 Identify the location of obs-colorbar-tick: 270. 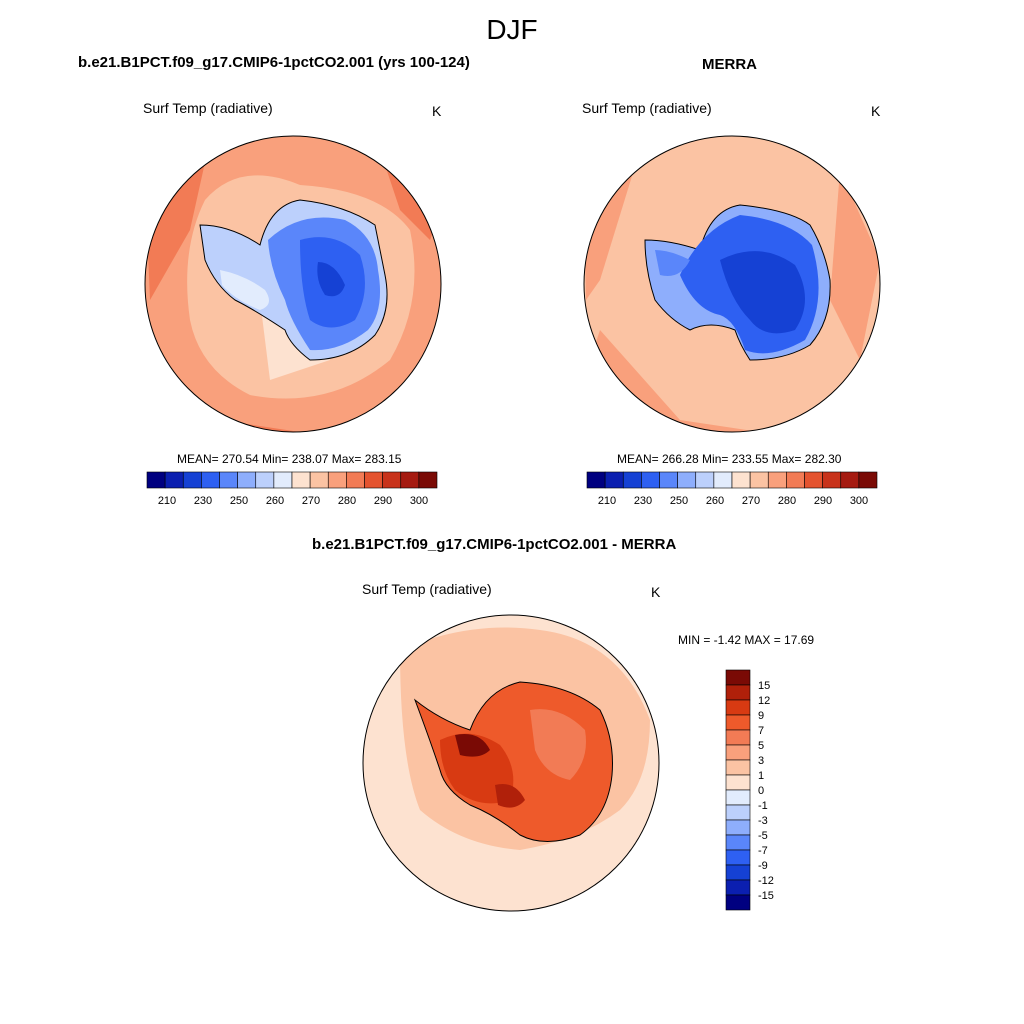
(751, 501).